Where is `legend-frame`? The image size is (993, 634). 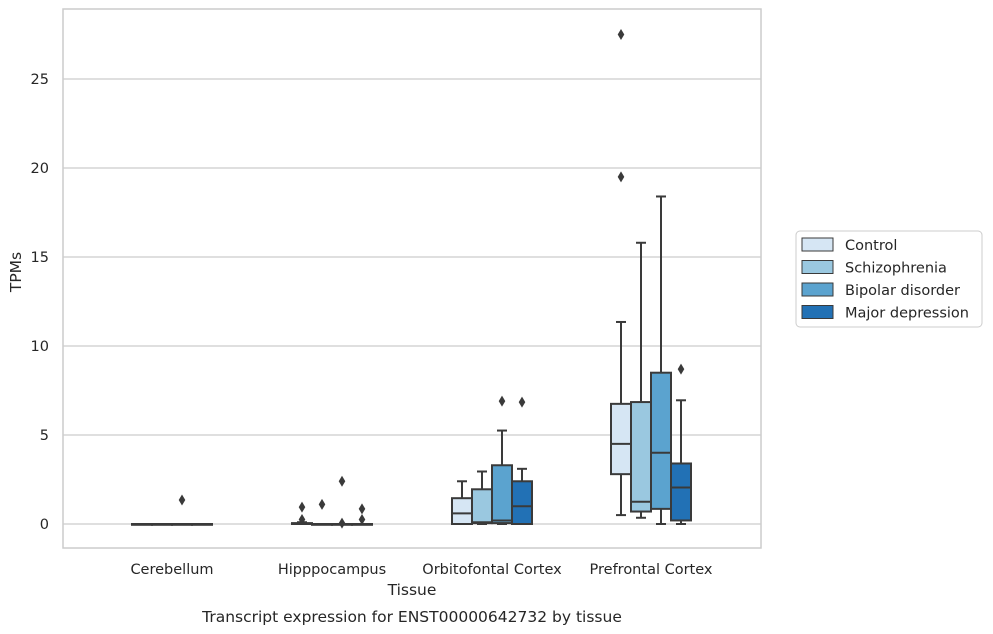
legend-frame is located at coordinates (889, 279).